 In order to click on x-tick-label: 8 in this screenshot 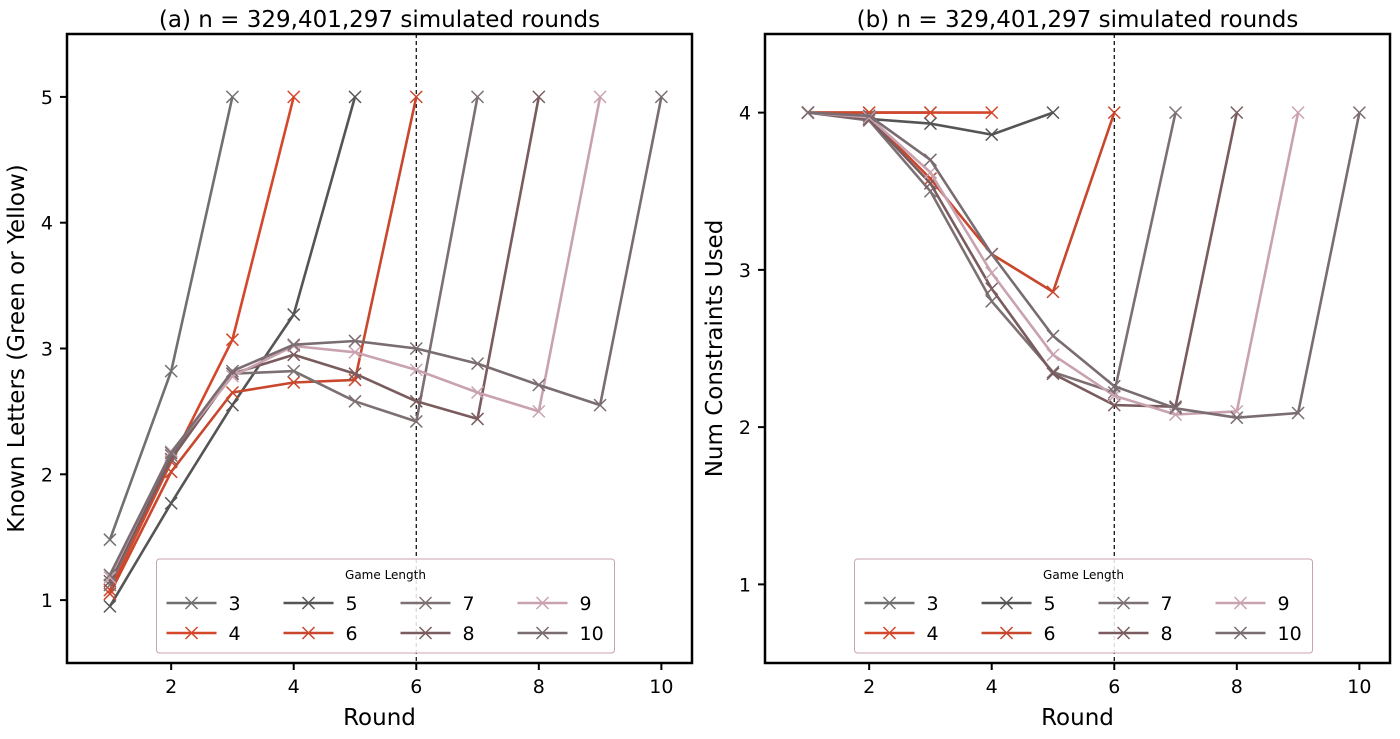, I will do `click(539, 687)`.